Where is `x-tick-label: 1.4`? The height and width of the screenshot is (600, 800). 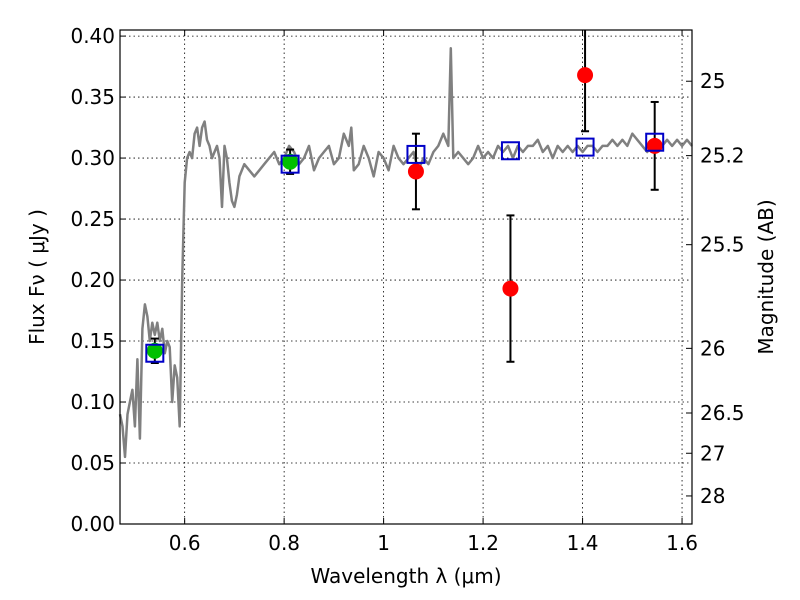
x-tick-label: 1.4 is located at coordinates (583, 543).